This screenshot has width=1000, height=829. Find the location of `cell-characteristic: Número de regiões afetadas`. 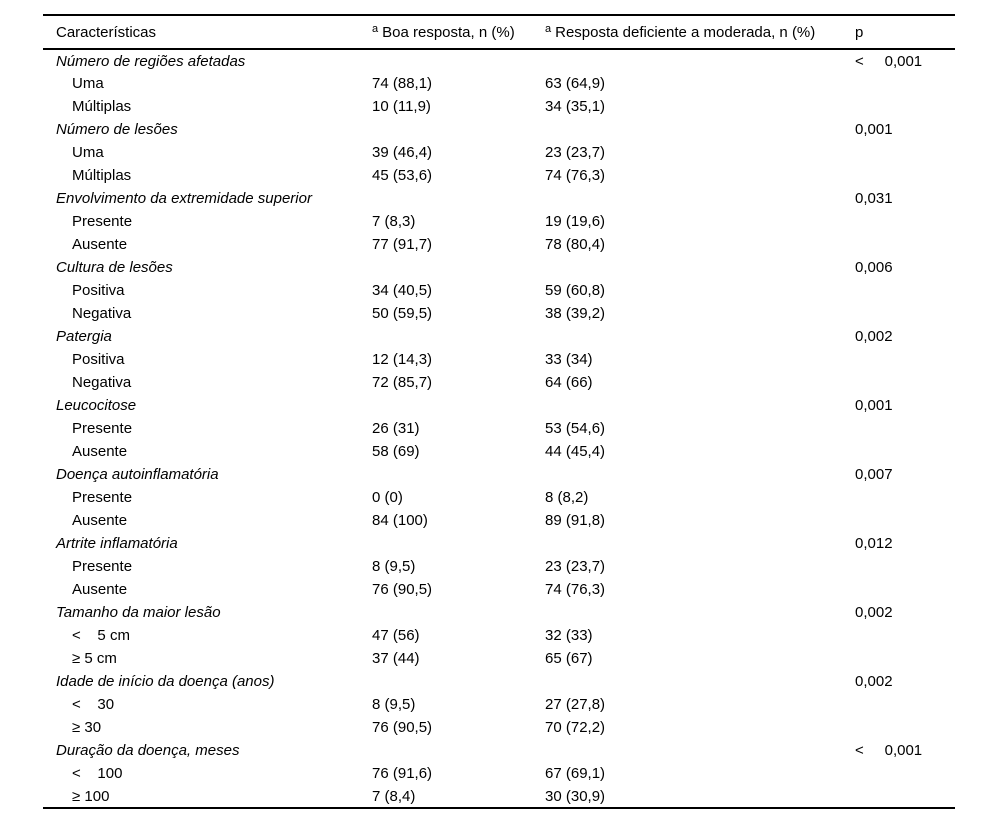

cell-characteristic: Número de regiões afetadas is located at coordinates (151, 61).